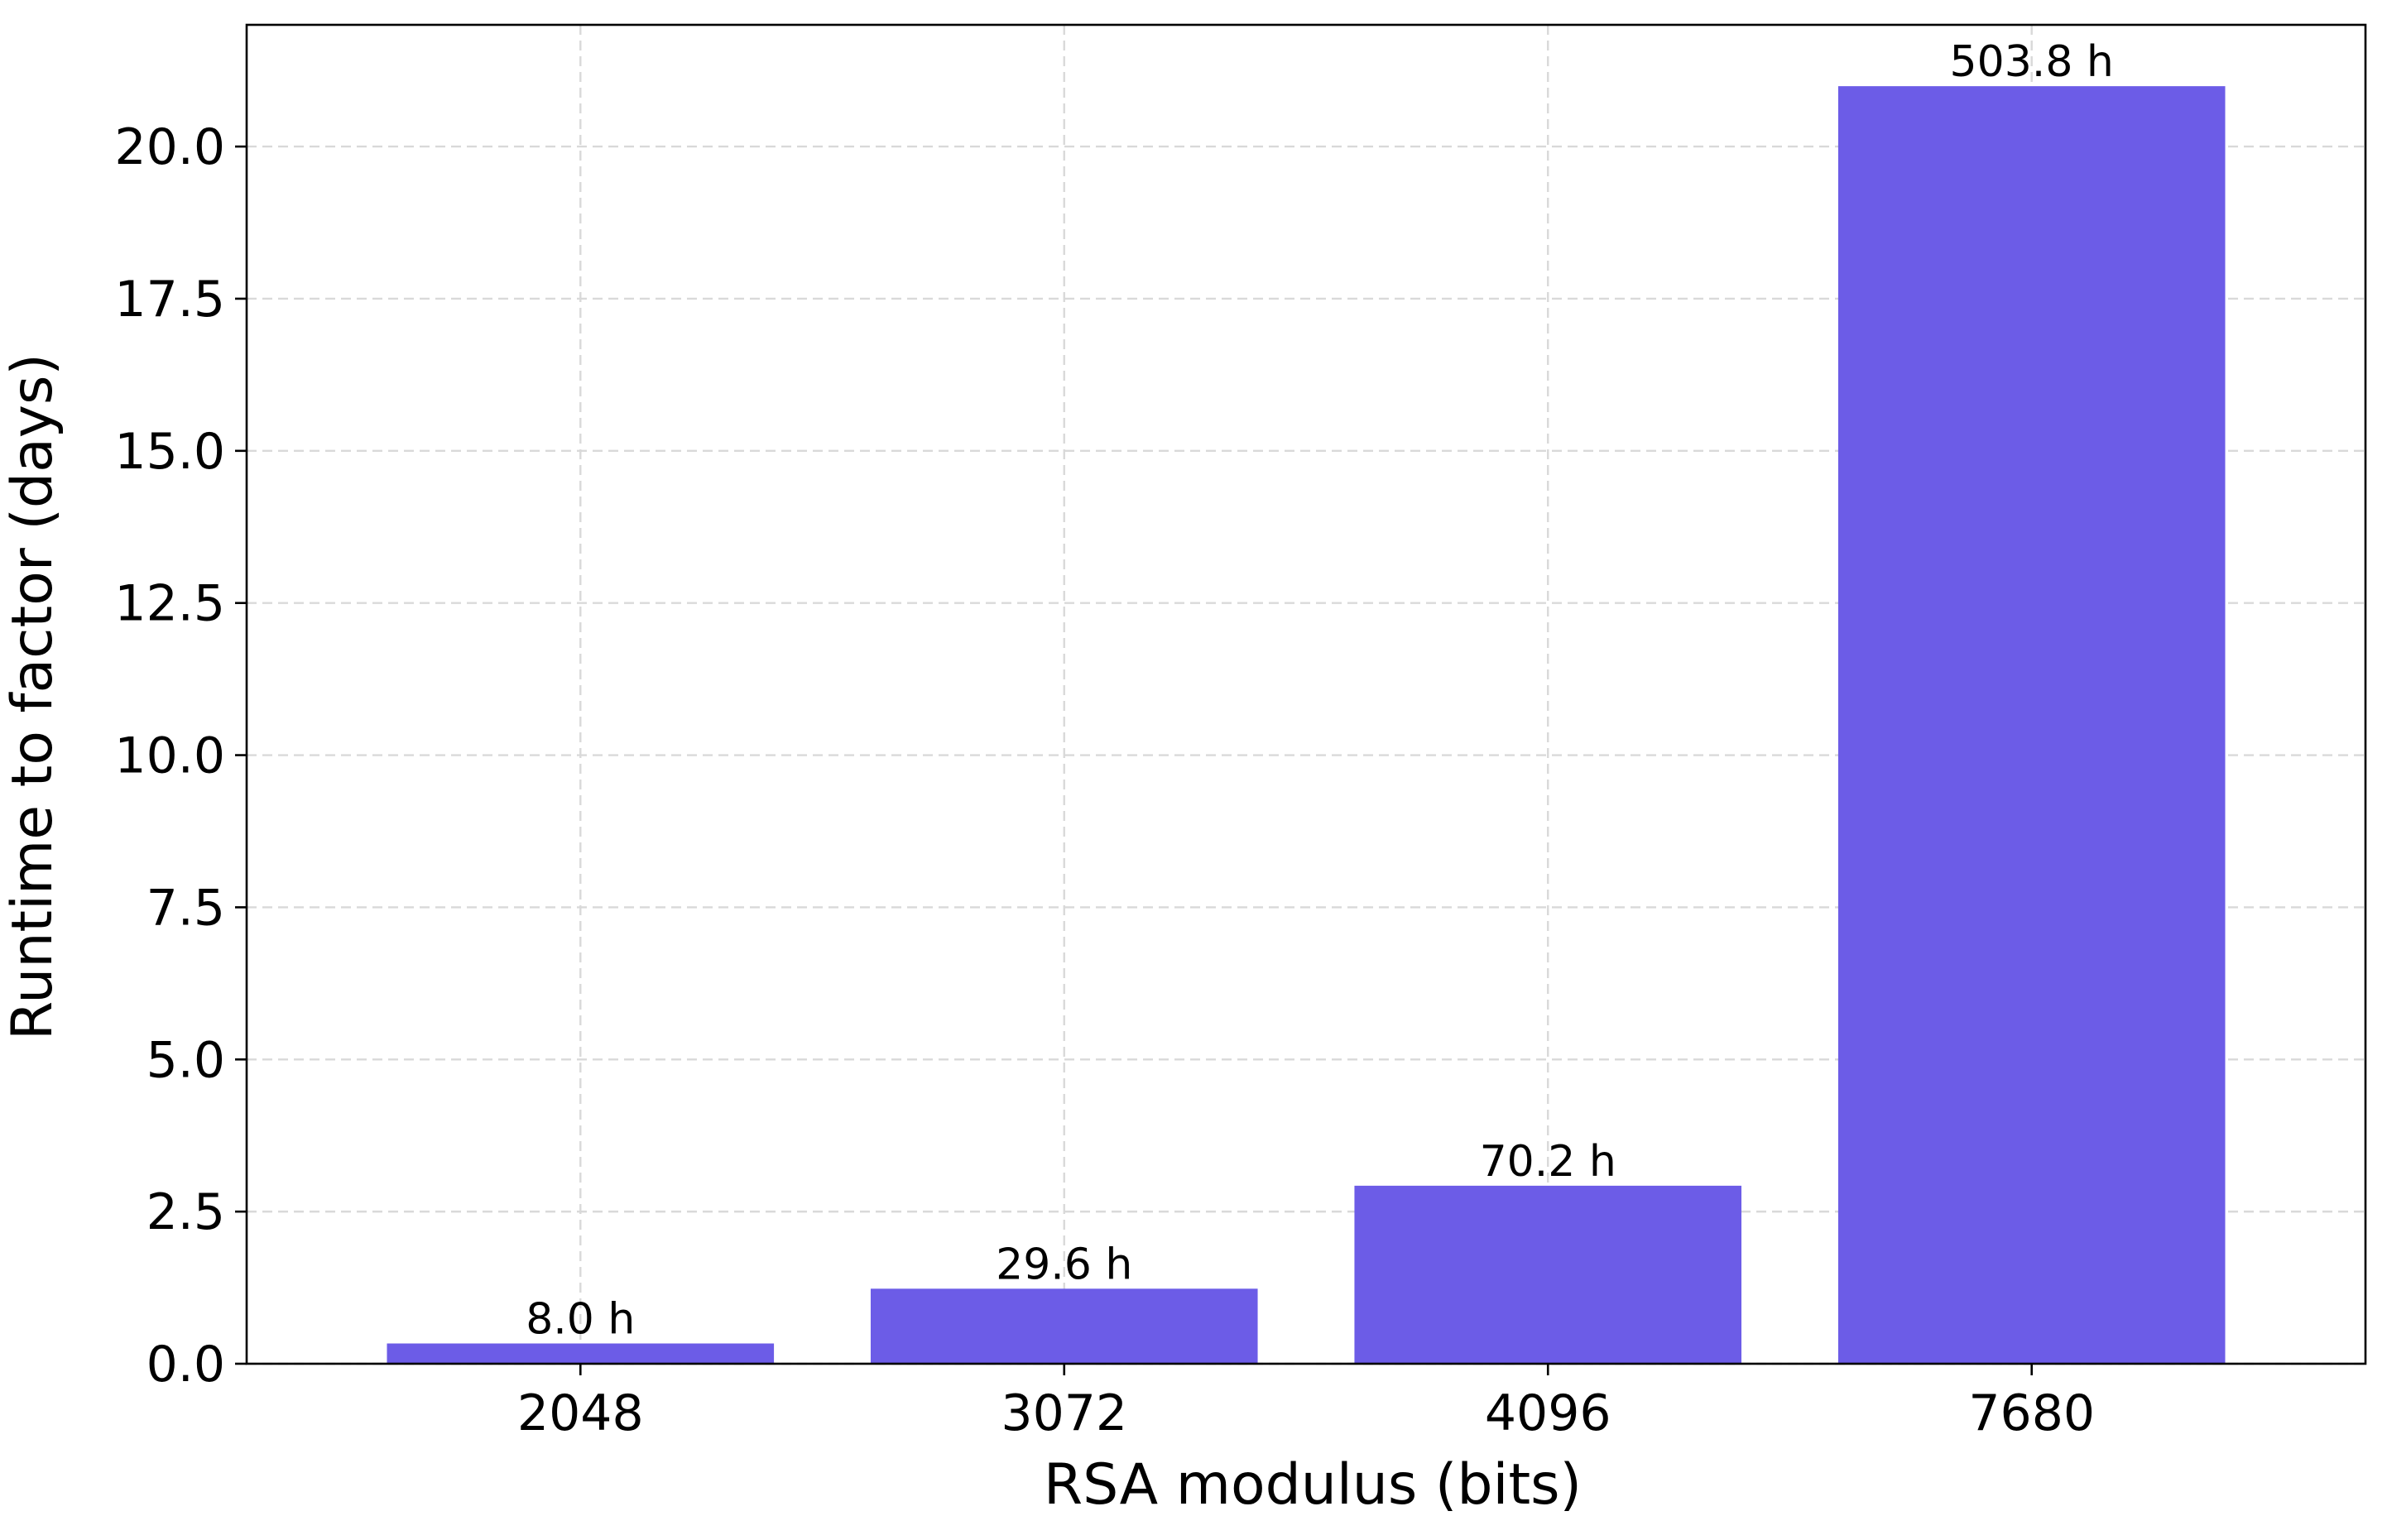  What do you see at coordinates (185, 908) in the screenshot?
I see `y-tick-label: 7.5` at bounding box center [185, 908].